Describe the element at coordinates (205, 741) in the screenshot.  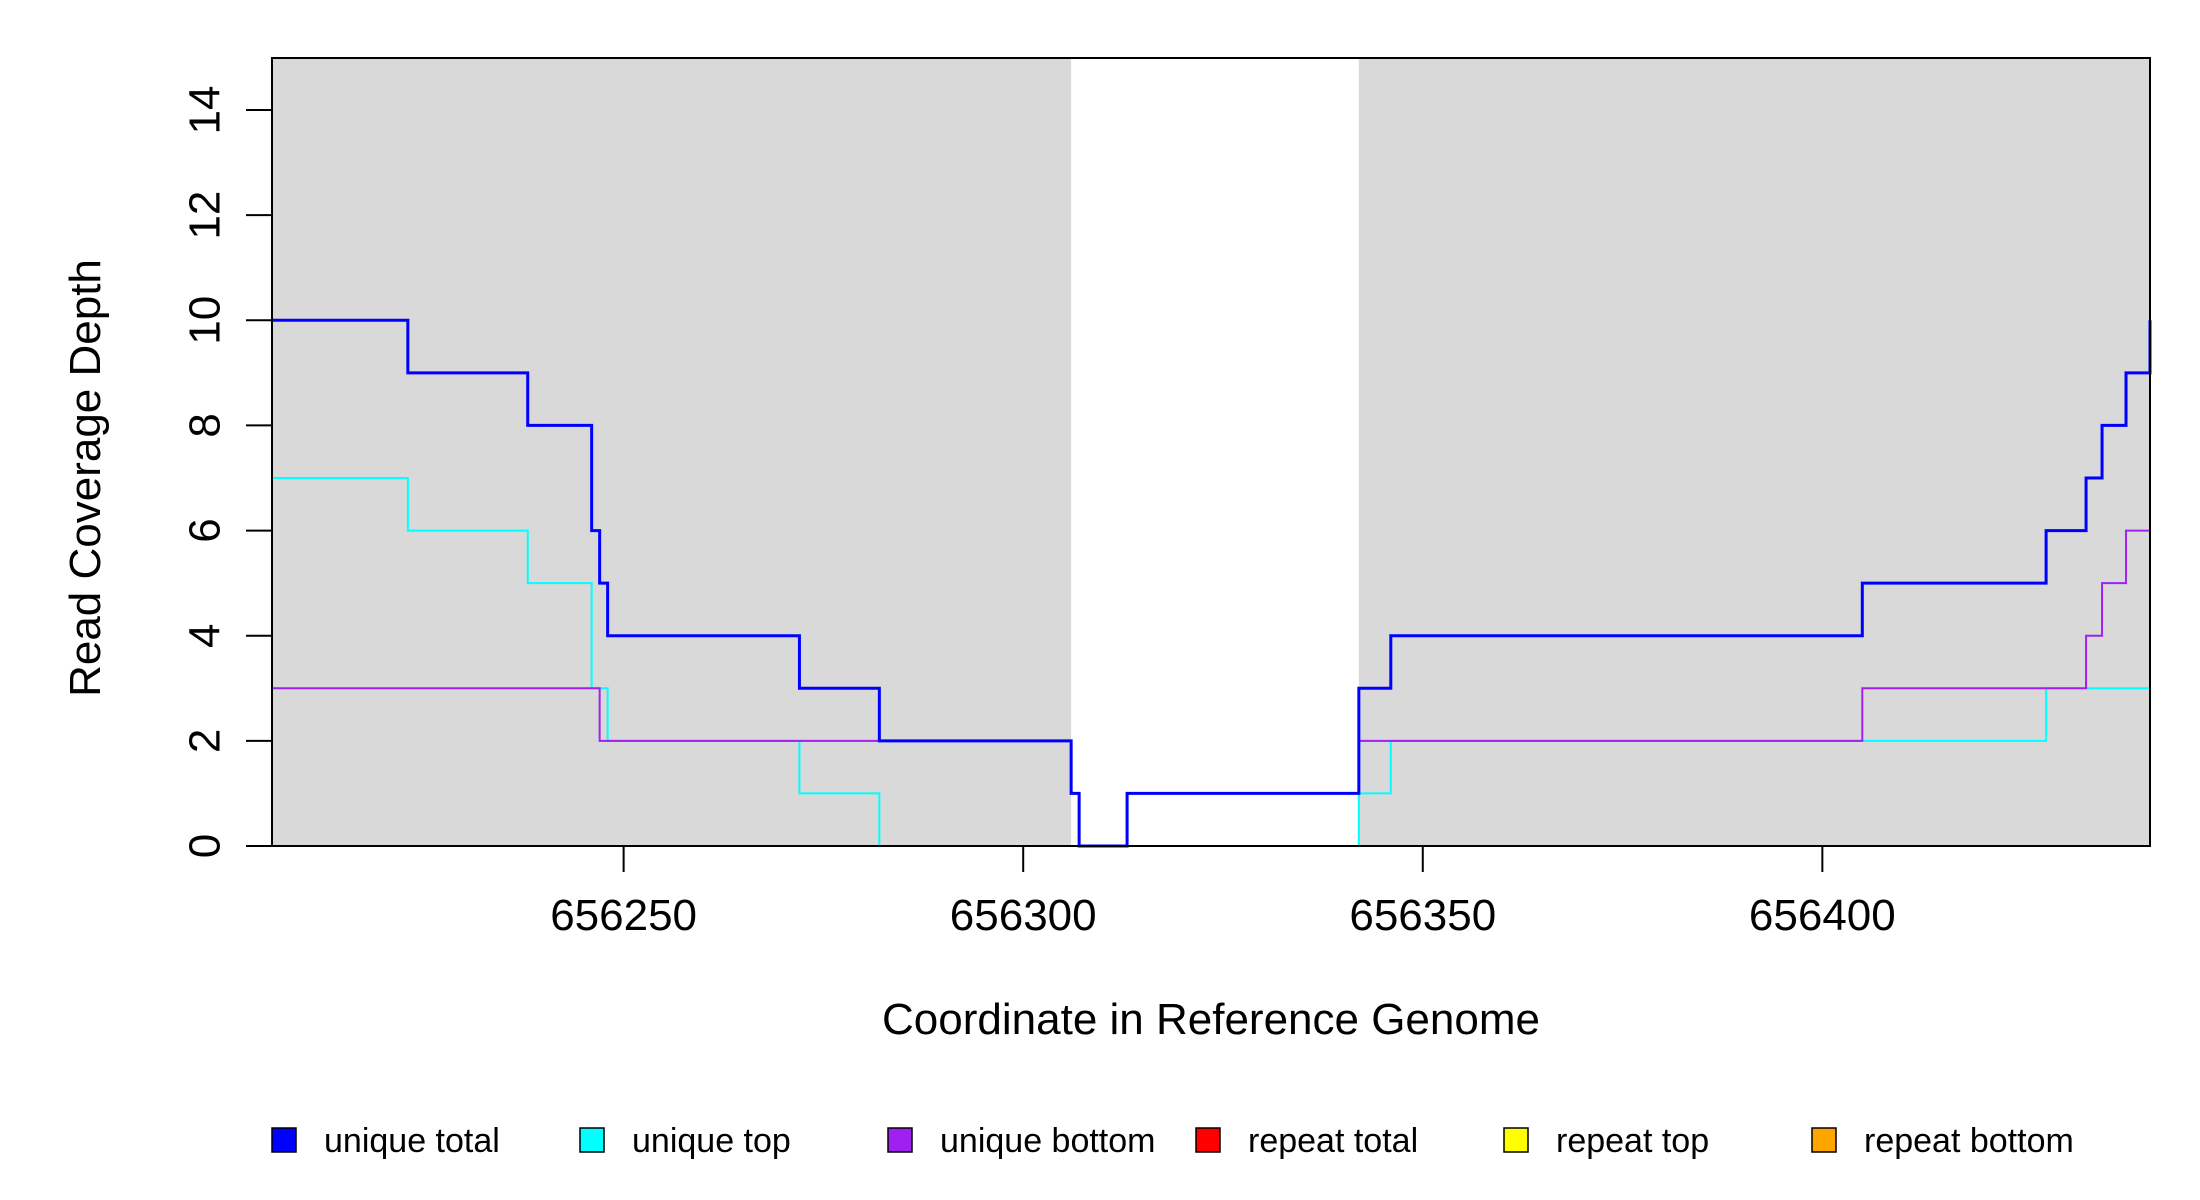
I see `y-tick-label: 2` at that location.